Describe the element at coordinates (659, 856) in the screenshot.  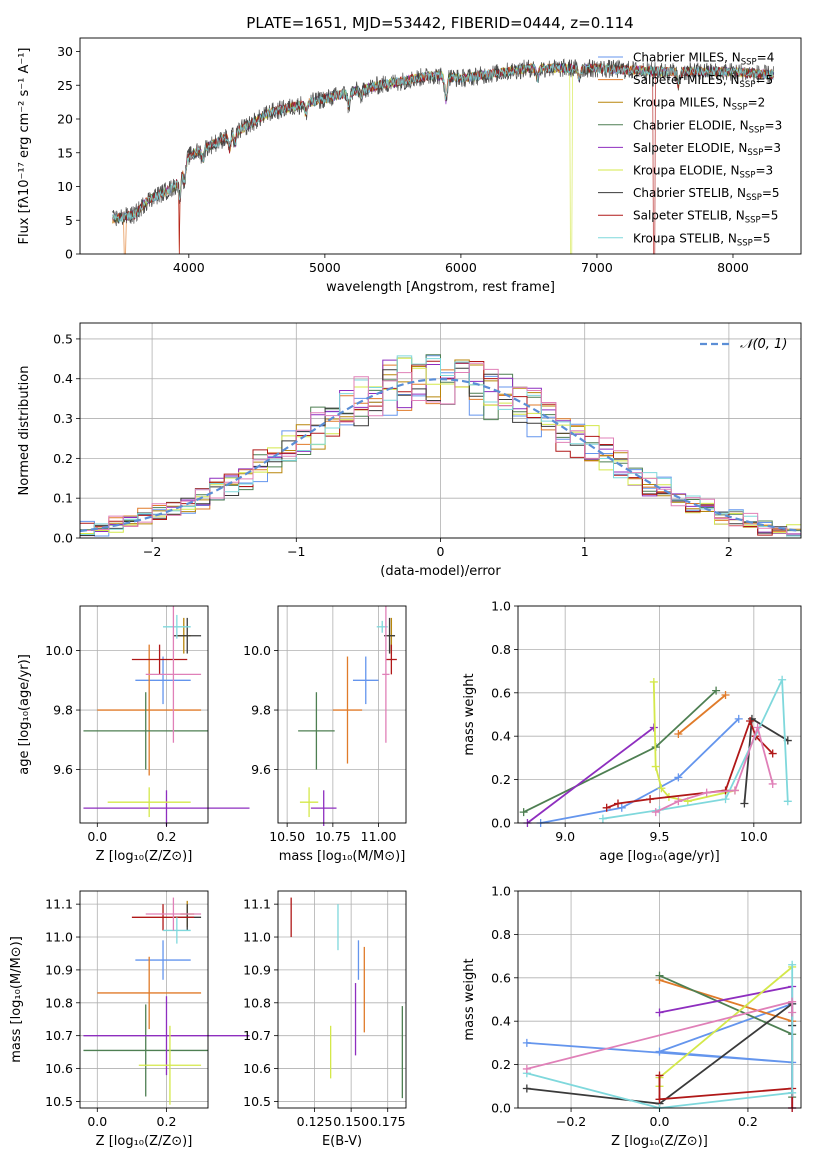
I see `weight_vs_age-xlabel: age [log₁₀(age/yr)]` at that location.